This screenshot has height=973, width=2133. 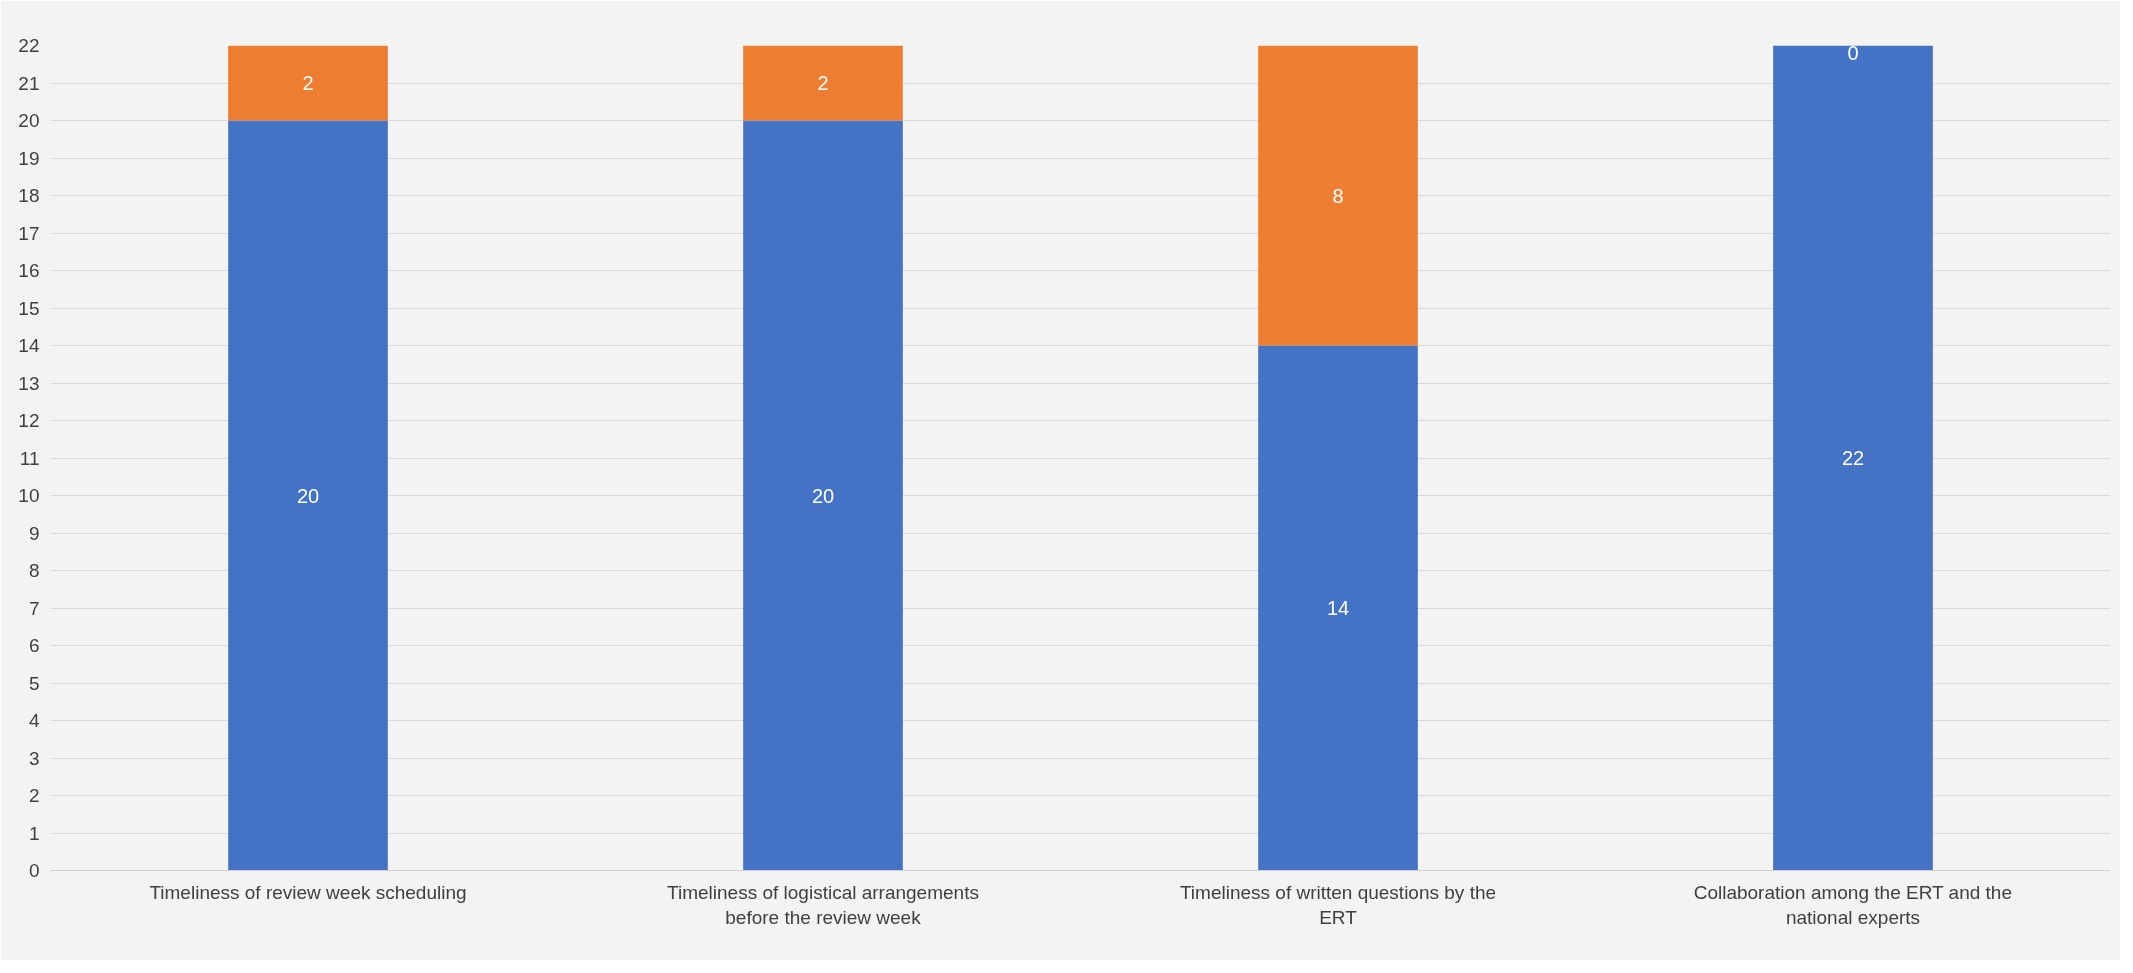 I want to click on y-tick-label: 11, so click(x=29, y=458).